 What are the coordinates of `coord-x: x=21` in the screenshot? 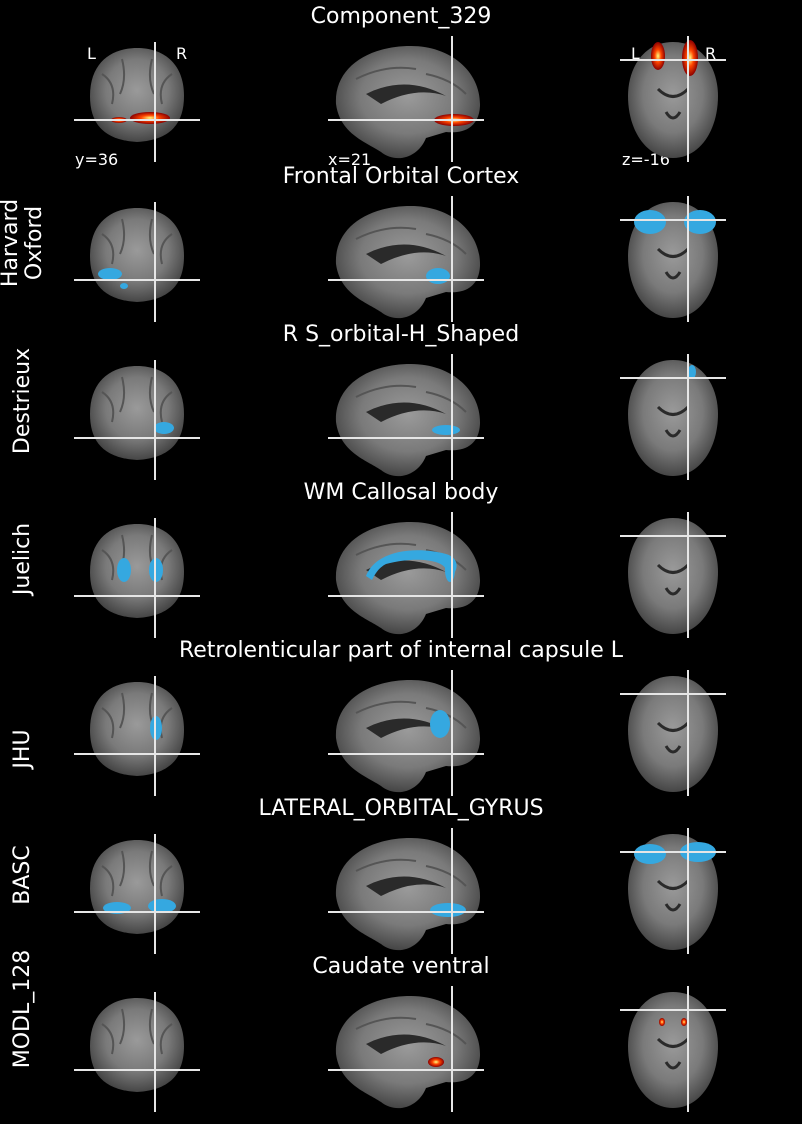 It's located at (350, 159).